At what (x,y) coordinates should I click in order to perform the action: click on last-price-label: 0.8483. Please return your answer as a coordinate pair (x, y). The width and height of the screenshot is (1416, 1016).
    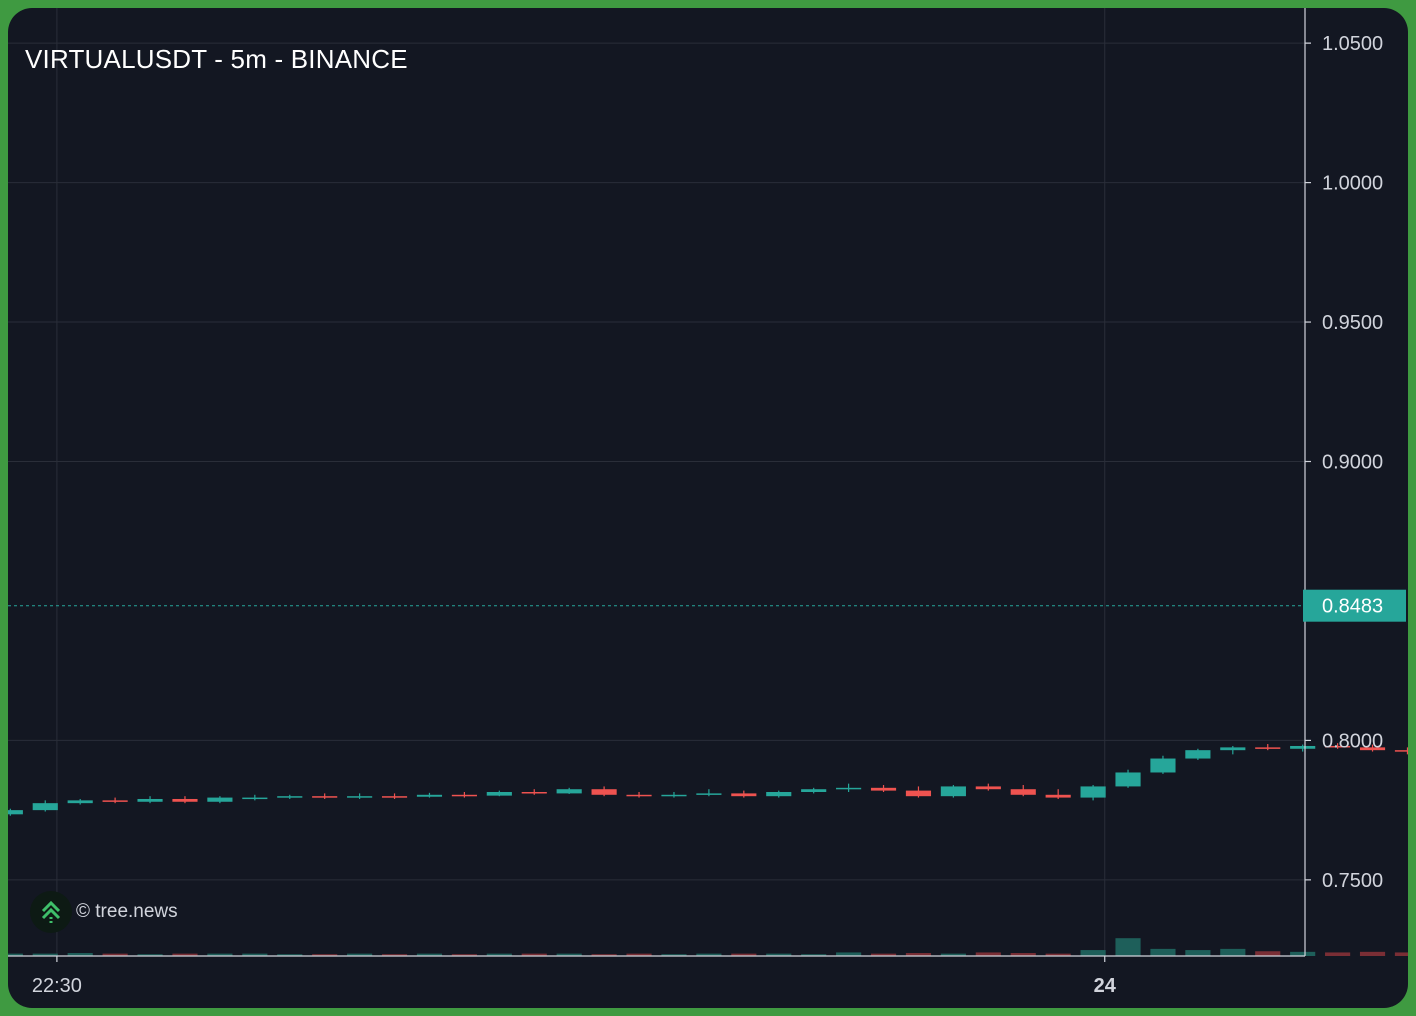
    Looking at the image, I should click on (1352, 607).